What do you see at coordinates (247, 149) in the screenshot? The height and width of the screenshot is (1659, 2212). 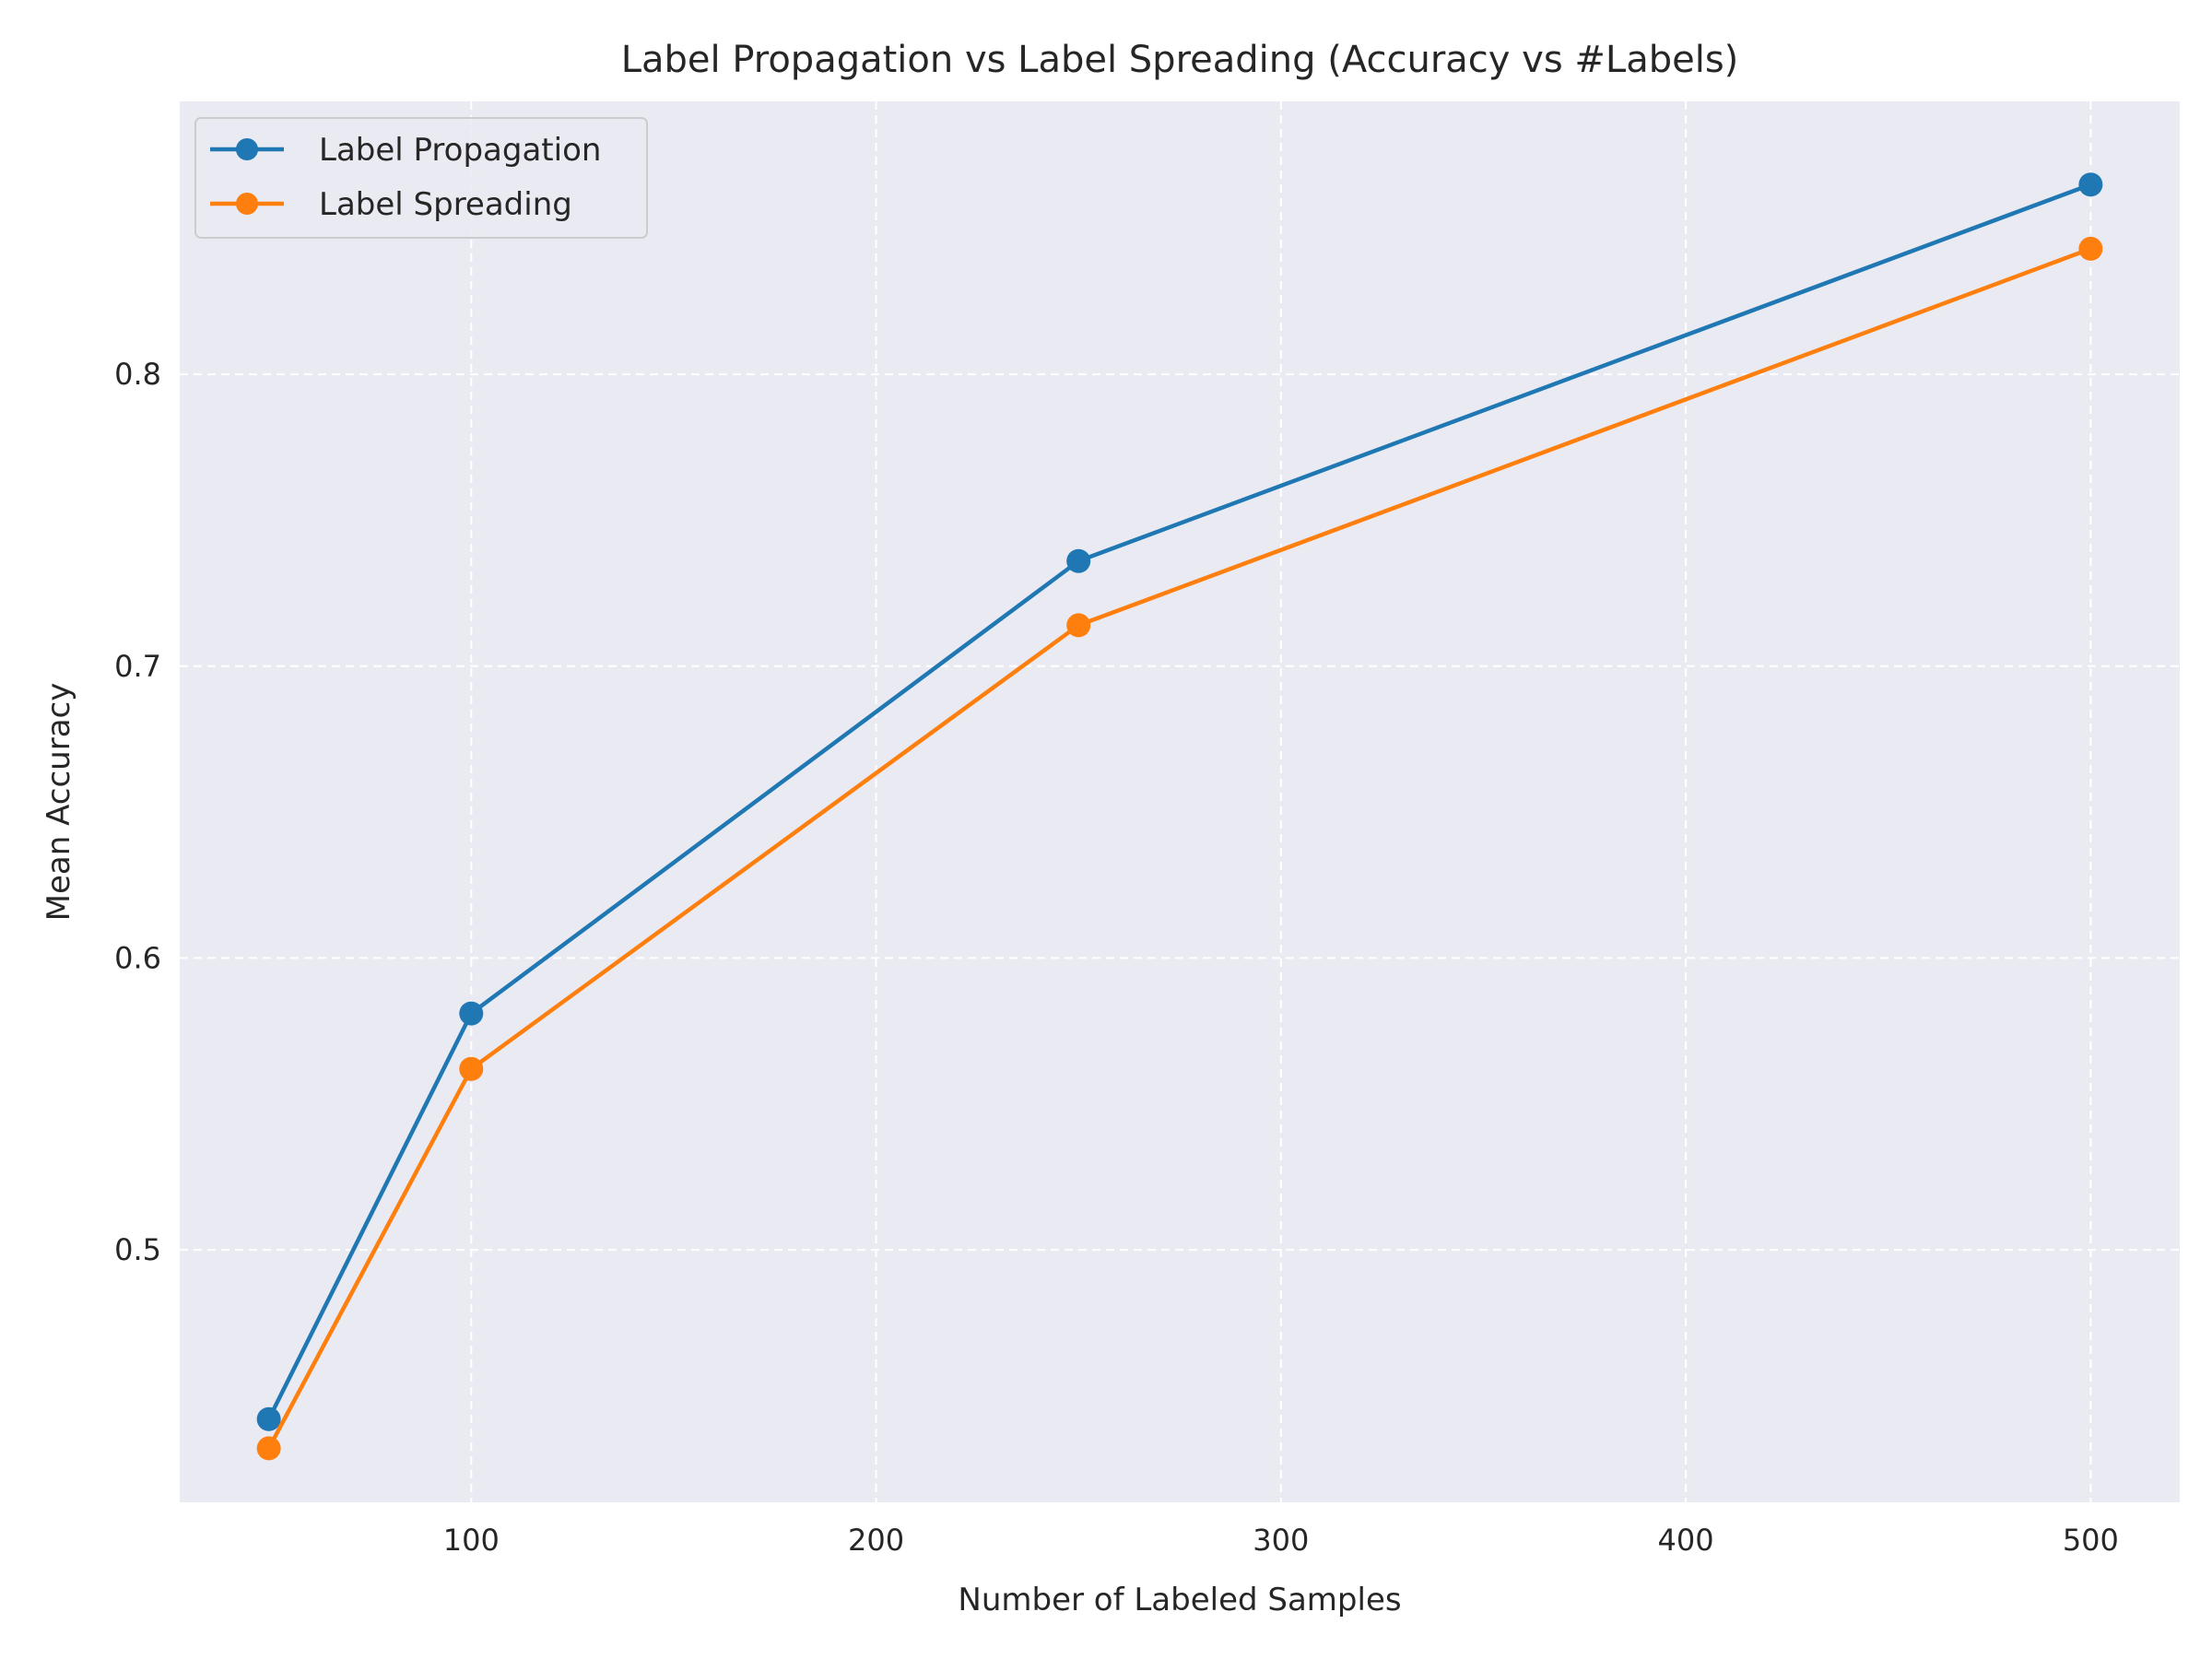 I see `legend-marker-propagation` at bounding box center [247, 149].